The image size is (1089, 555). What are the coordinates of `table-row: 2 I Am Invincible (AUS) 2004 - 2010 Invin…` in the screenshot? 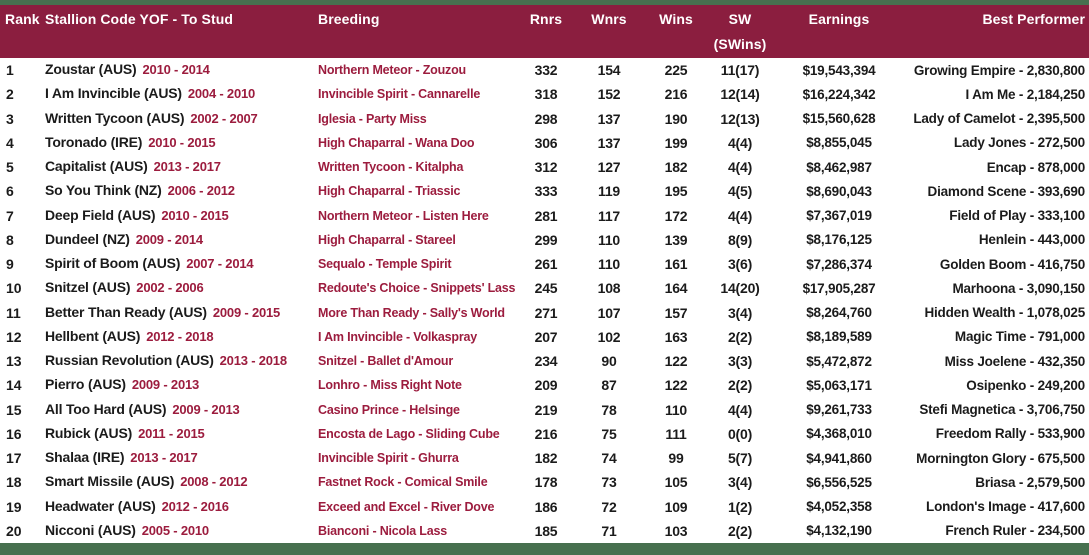 It's located at (544, 94).